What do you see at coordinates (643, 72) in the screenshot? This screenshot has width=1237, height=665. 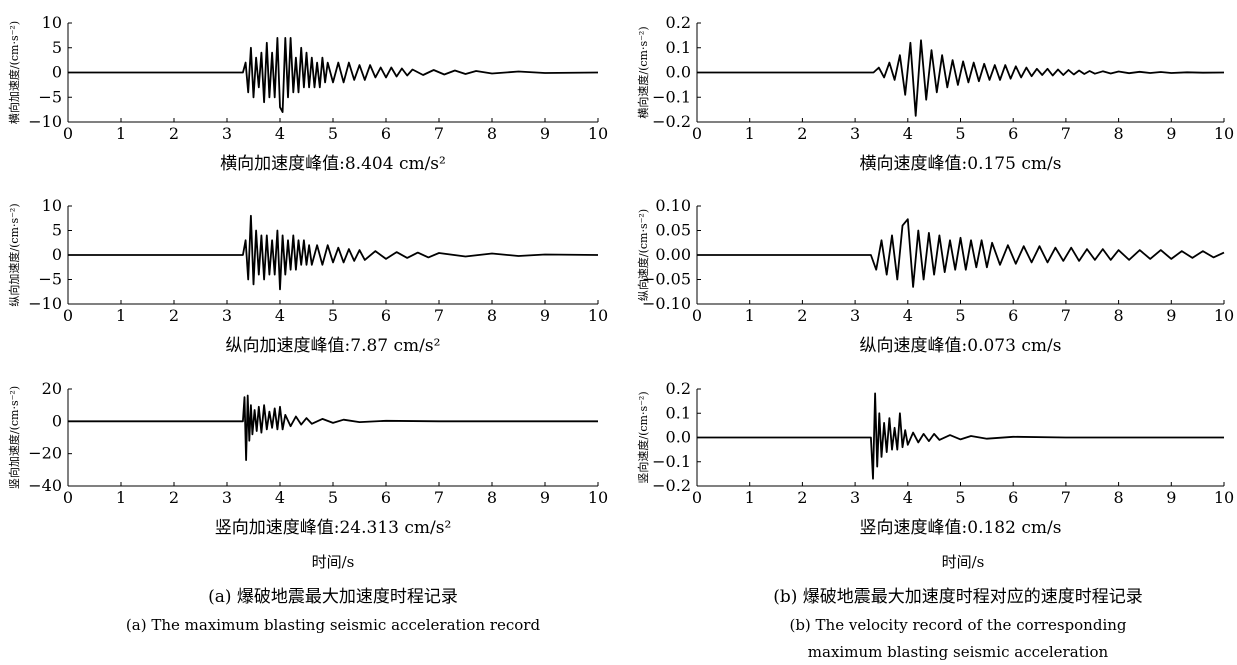 I see `y-axis-label: 横向速度/(cm·s⁻²)` at bounding box center [643, 72].